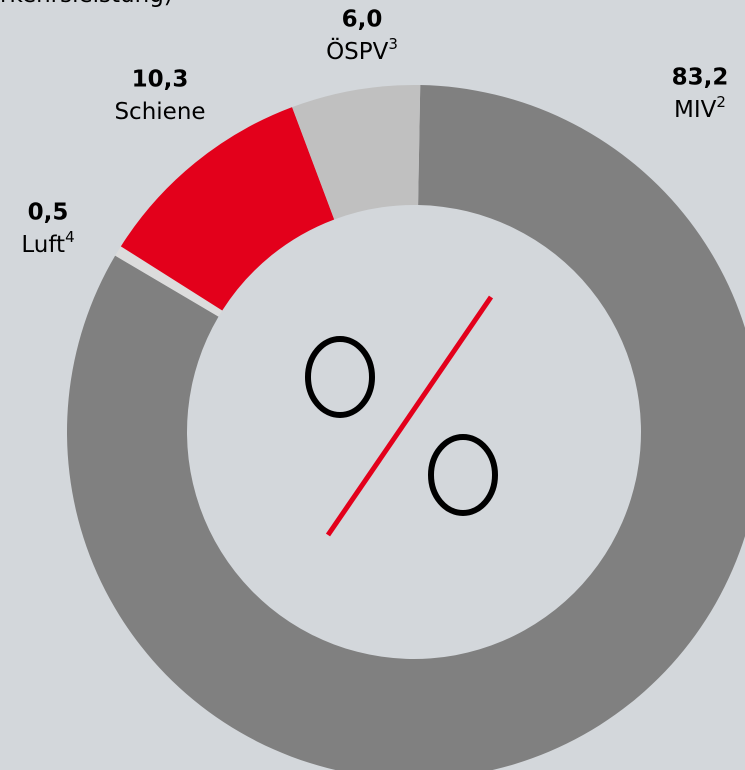 The height and width of the screenshot is (770, 745). Describe the element at coordinates (362, 20) in the screenshot. I see `value-label: 6,0` at that location.